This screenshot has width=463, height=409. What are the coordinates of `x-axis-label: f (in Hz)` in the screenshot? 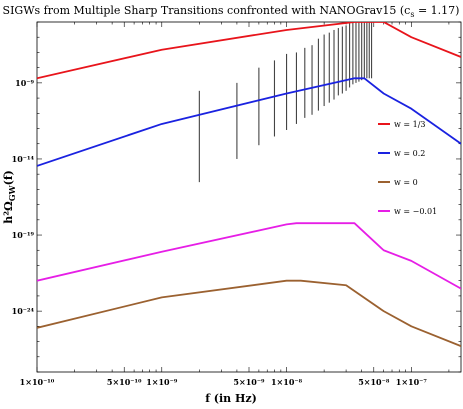 It's located at (231, 398).